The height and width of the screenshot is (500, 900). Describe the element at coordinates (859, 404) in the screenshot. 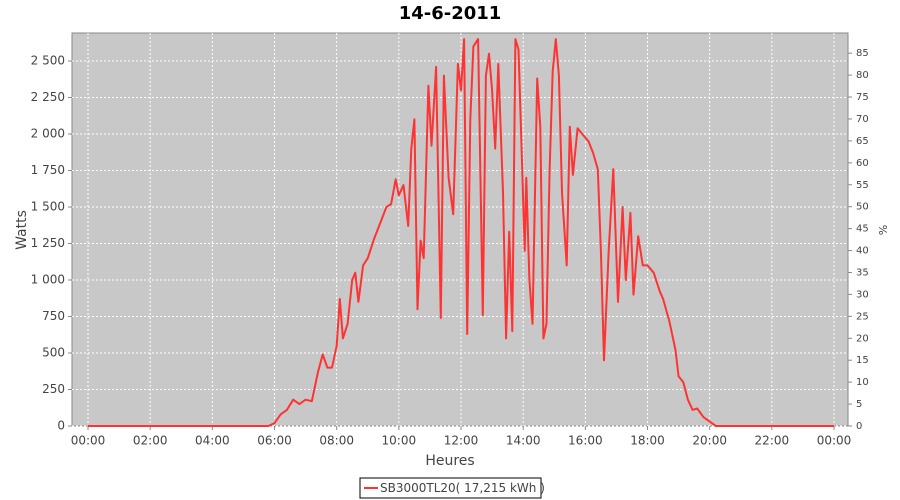

I see `y2-tick-label: 5` at that location.